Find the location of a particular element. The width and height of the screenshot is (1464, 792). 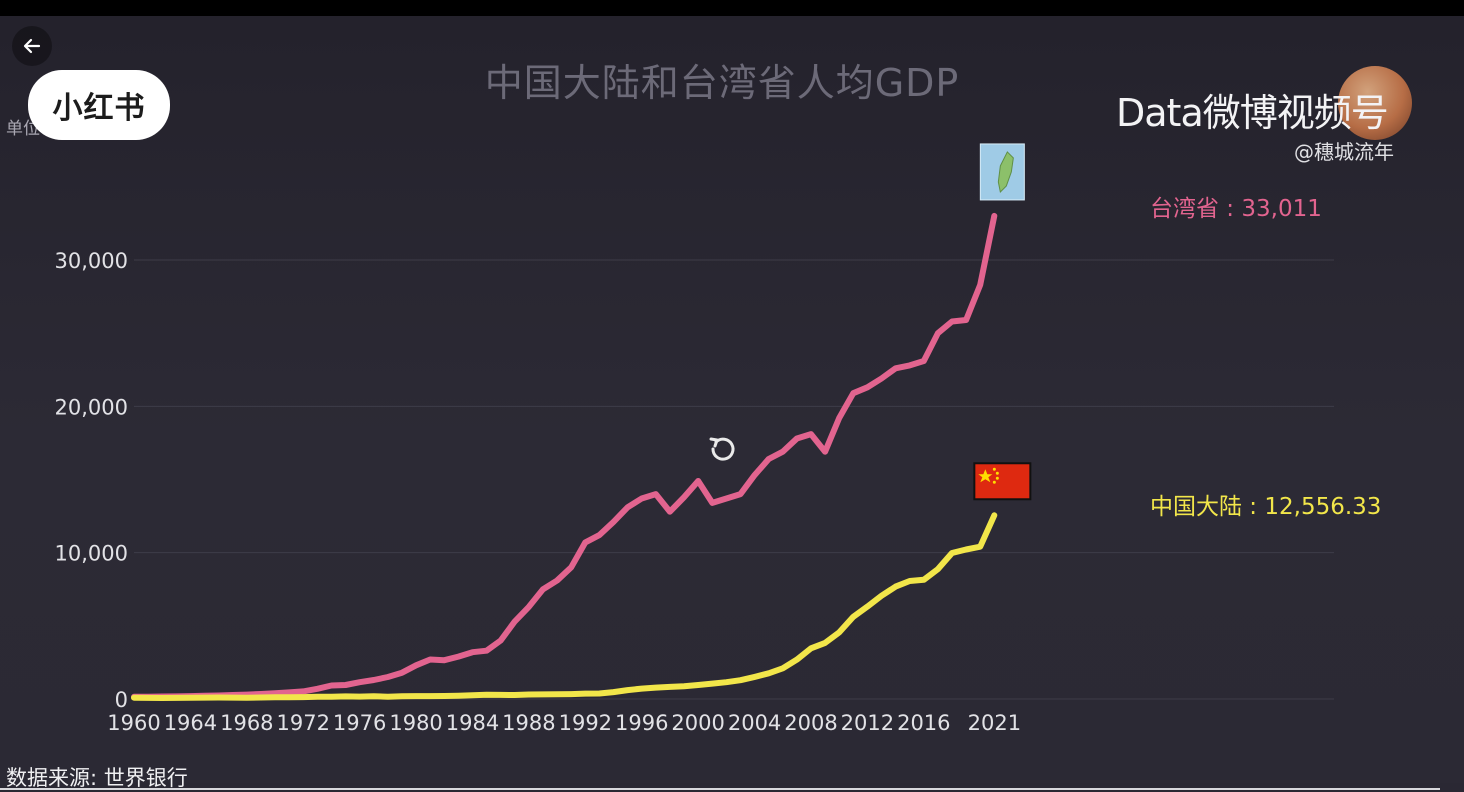

taiwan-map-icon is located at coordinates (1002, 172).